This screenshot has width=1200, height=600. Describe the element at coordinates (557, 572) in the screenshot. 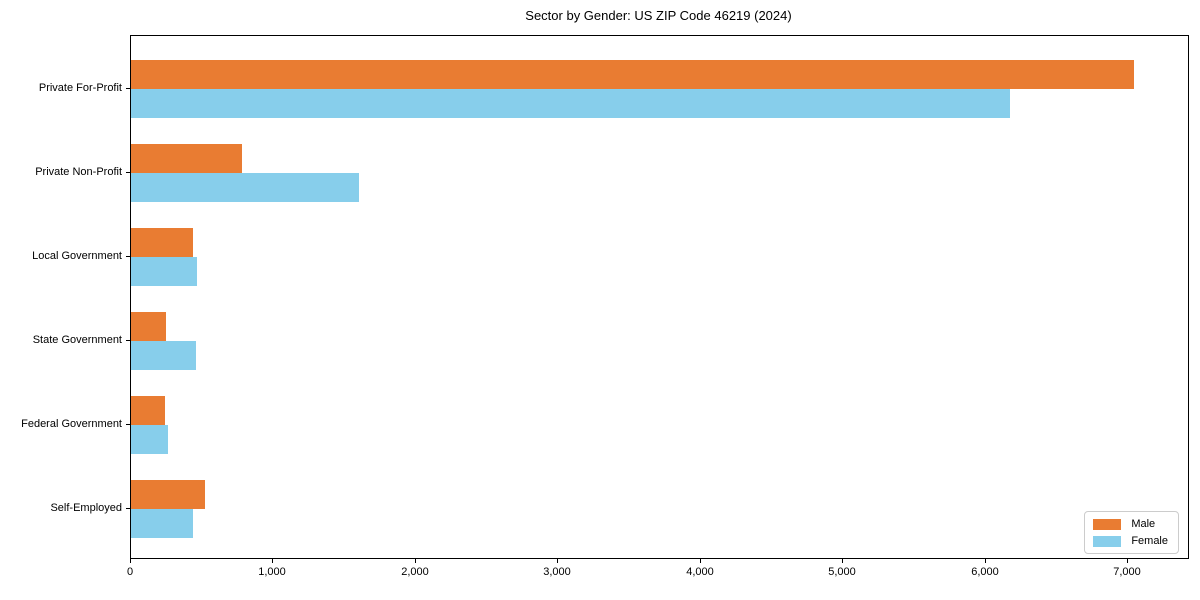

I see `x-tick-label-3: 3,000` at that location.